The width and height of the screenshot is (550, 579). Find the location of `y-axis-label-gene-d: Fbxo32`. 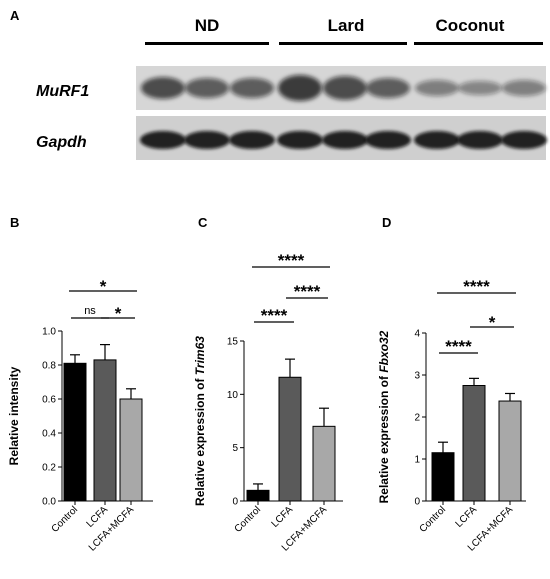

y-axis-label-gene-d: Fbxo32 is located at coordinates (384, 351).